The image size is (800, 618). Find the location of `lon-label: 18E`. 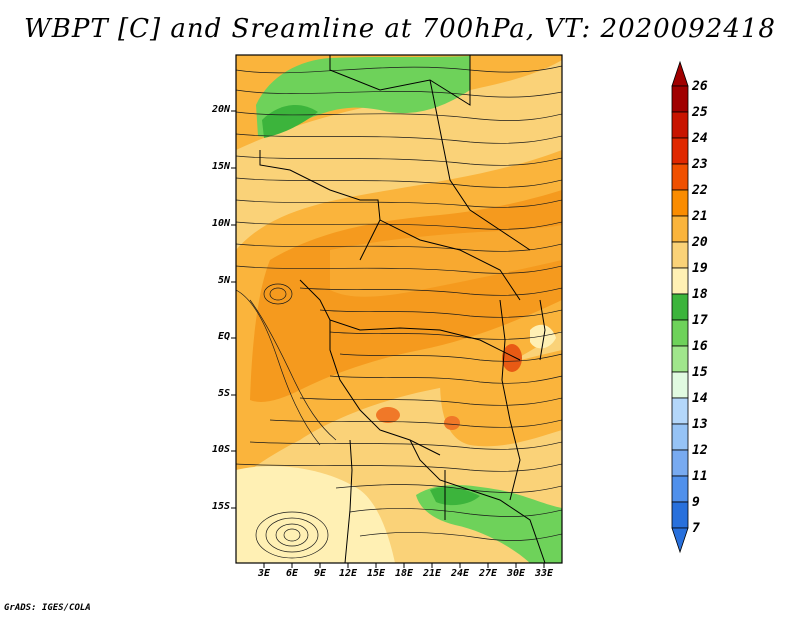

lon-label: 18E is located at coordinates (404, 573).